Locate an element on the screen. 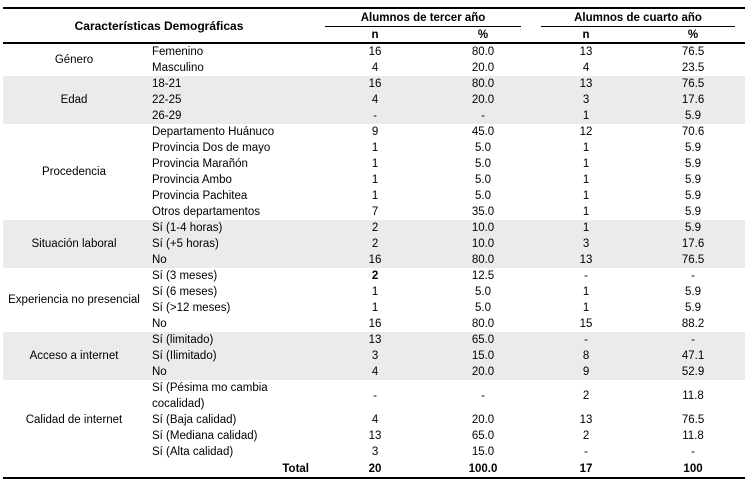 This screenshot has height=491, width=748. column-group-tercer: Alumnos de tercer año is located at coordinates (423, 17).